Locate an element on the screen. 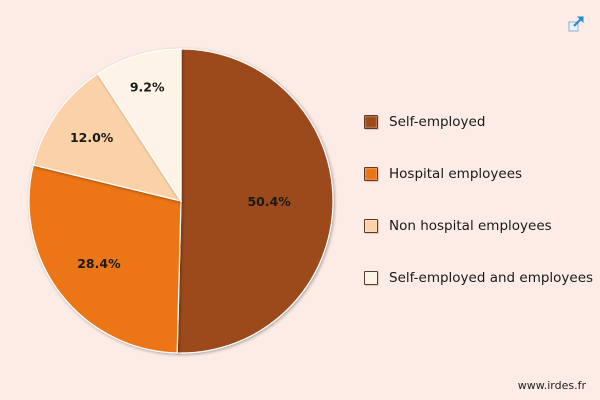 Image resolution: width=600 pixels, height=400 pixels. expand-arrow-icon is located at coordinates (577, 23).